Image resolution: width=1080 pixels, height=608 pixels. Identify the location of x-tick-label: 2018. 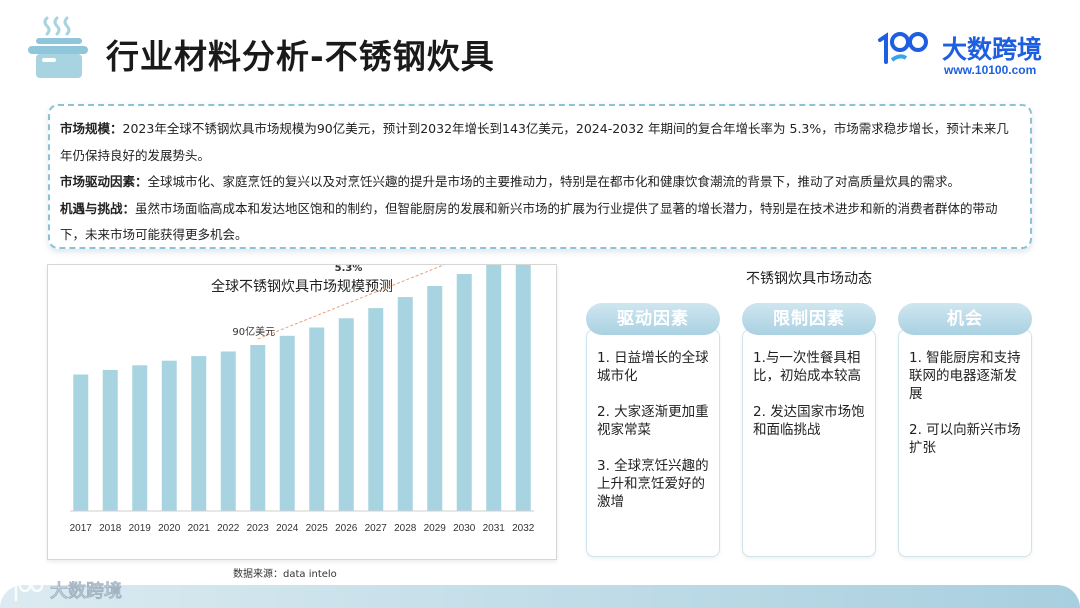
(110, 528).